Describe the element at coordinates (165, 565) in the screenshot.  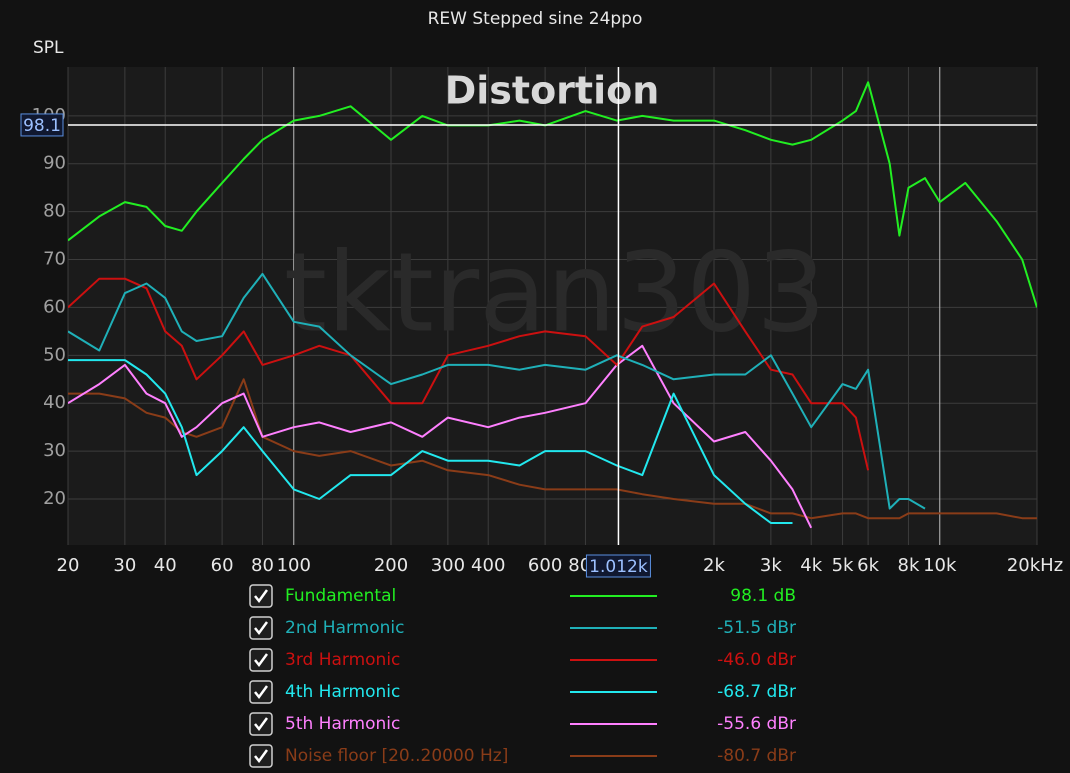
I see `x-tick-label: 40` at that location.